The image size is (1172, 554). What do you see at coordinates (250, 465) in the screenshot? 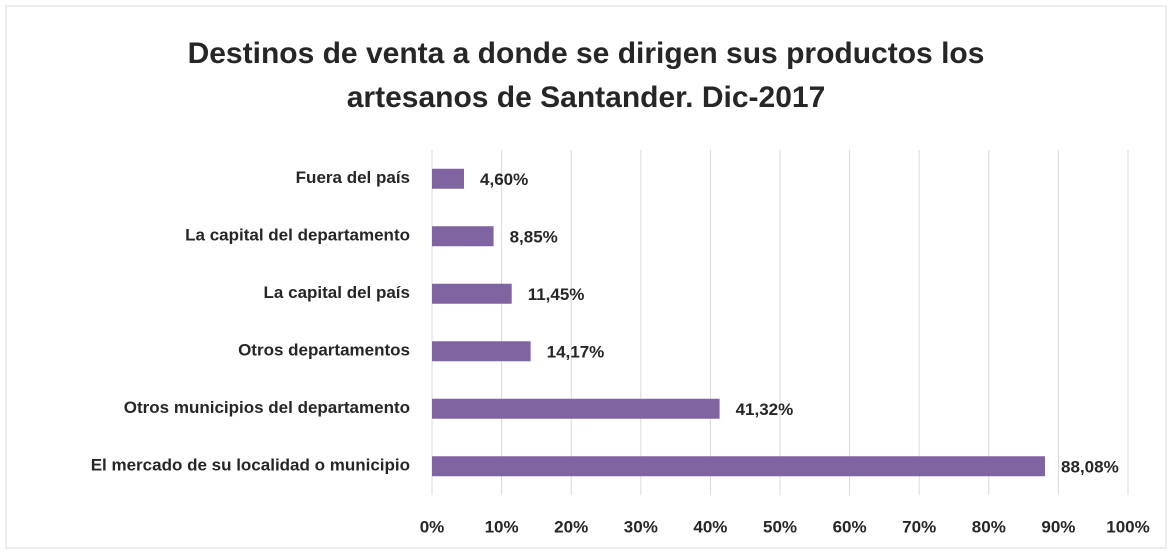
I see `y-tick-label: El mercado de su localidad o municipio` at bounding box center [250, 465].